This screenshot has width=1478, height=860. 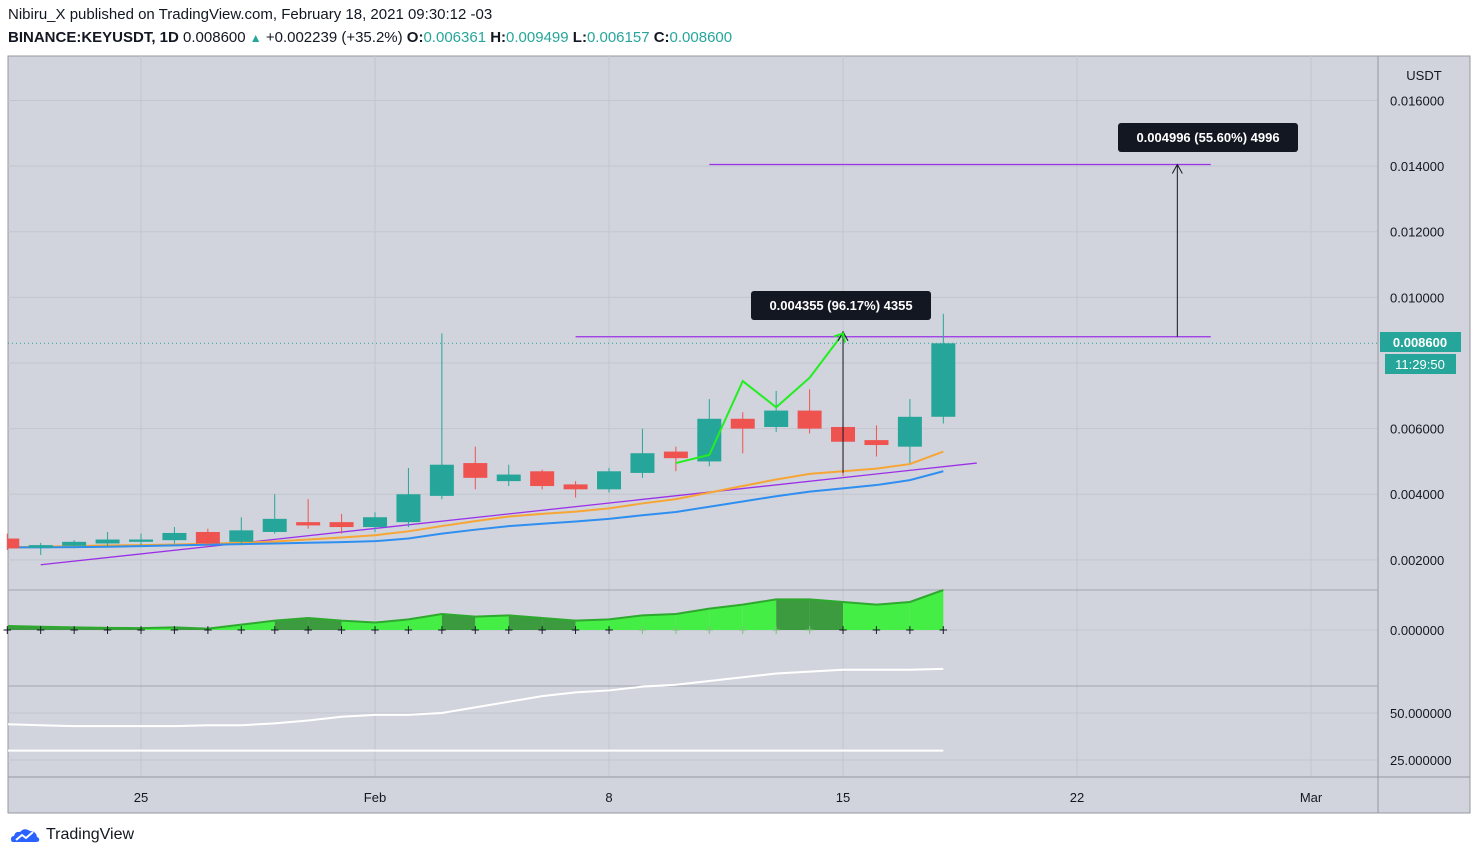 What do you see at coordinates (701, 37) in the screenshot?
I see `close-value: 0.008600` at bounding box center [701, 37].